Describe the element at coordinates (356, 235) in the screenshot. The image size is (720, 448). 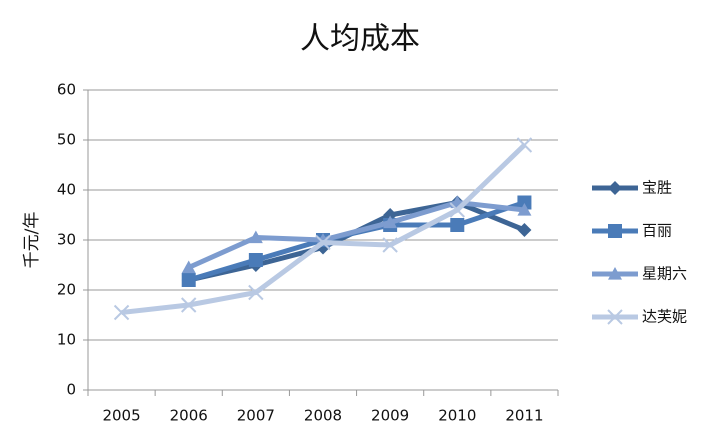
I see `series-line` at that location.